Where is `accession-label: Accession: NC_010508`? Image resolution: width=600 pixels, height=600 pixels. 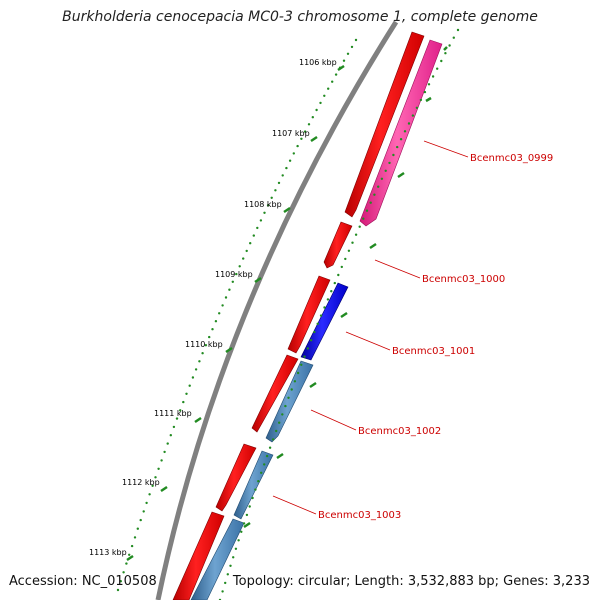 accession-label: Accession: NC_010508 is located at coordinates (83, 581).